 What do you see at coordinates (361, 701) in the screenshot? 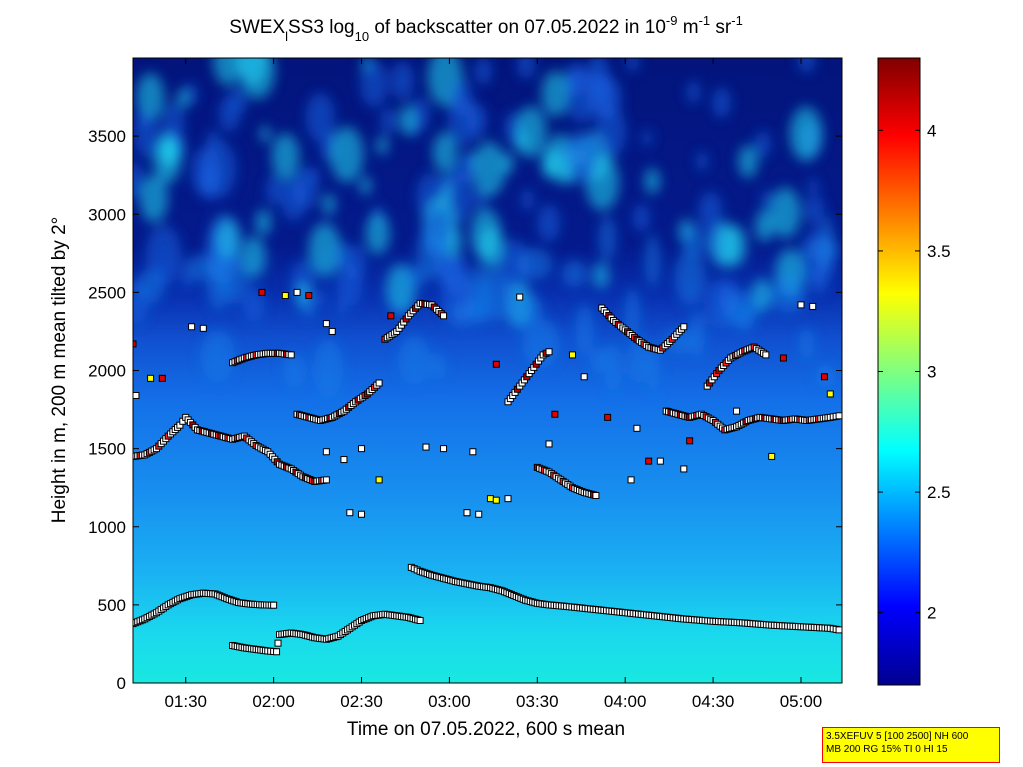
I see `x-tick-label: 02:30` at bounding box center [361, 701].